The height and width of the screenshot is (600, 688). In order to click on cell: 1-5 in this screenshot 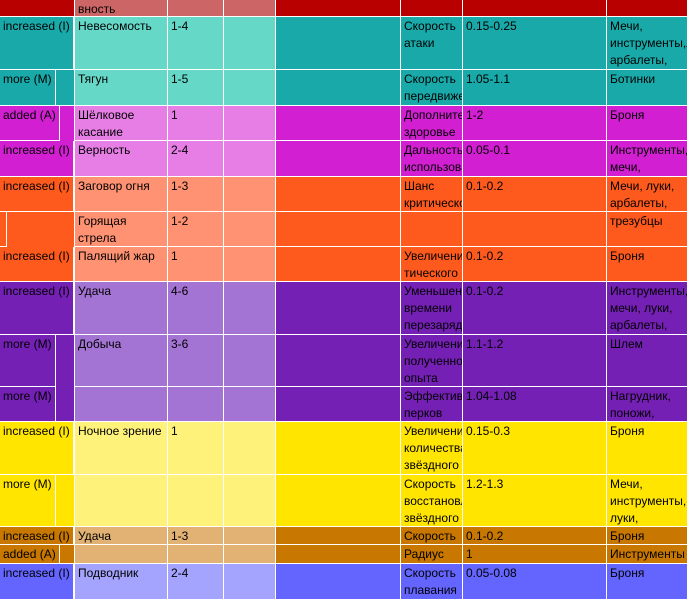, I will do `click(196, 88)`.